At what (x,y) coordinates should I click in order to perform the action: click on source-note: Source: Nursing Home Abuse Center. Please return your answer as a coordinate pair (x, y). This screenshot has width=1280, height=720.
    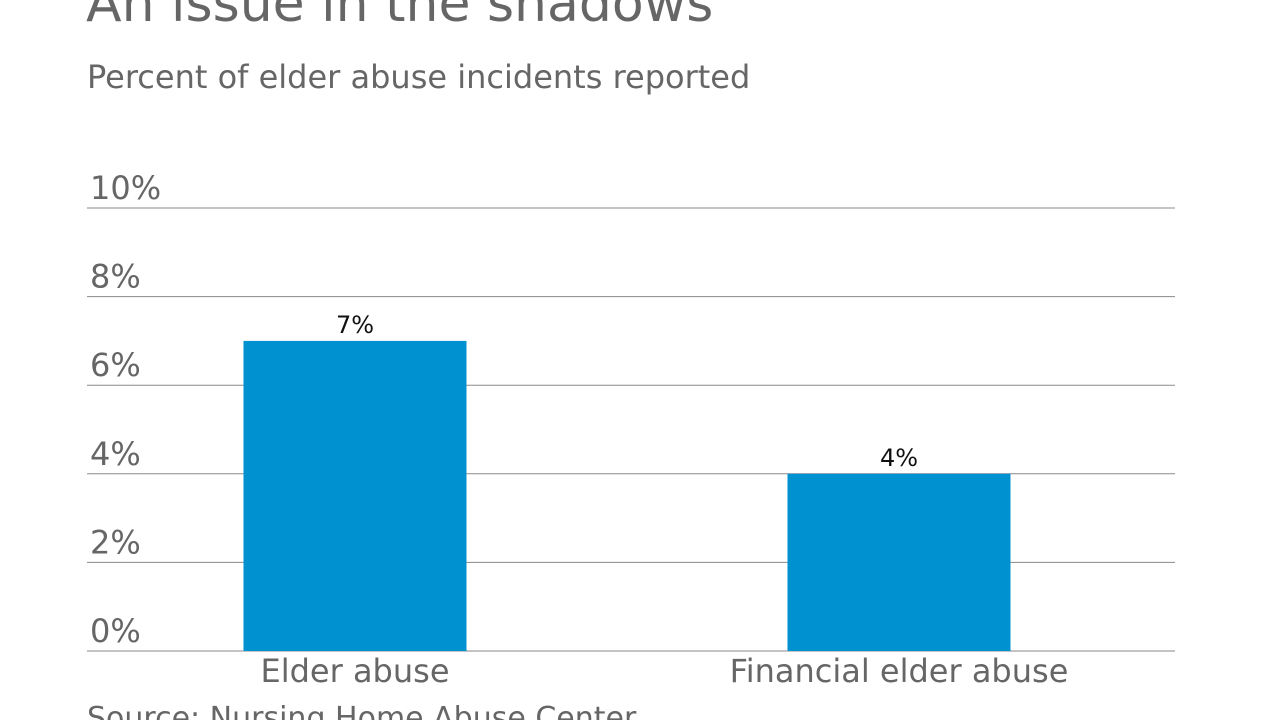
    Looking at the image, I should click on (362, 710).